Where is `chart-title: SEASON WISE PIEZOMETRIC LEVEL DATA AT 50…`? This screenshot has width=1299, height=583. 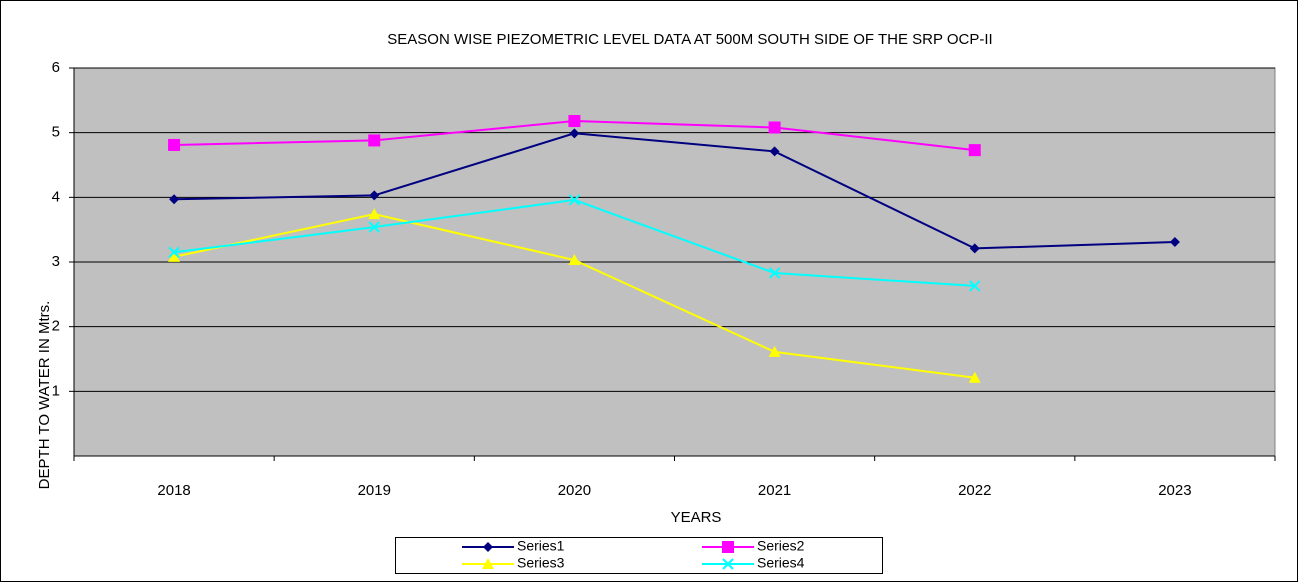
chart-title: SEASON WISE PIEZOMETRIC LEVEL DATA AT 50… is located at coordinates (689, 39).